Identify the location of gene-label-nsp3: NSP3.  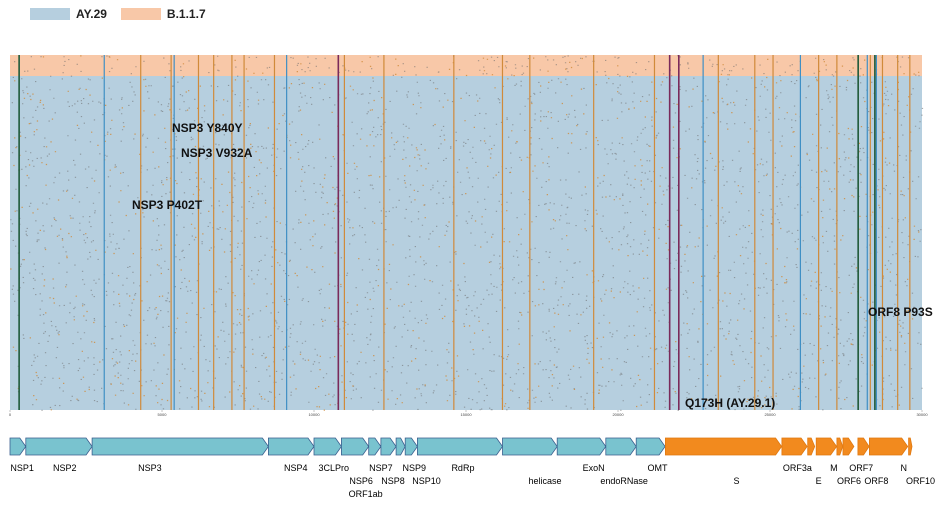
(150, 468).